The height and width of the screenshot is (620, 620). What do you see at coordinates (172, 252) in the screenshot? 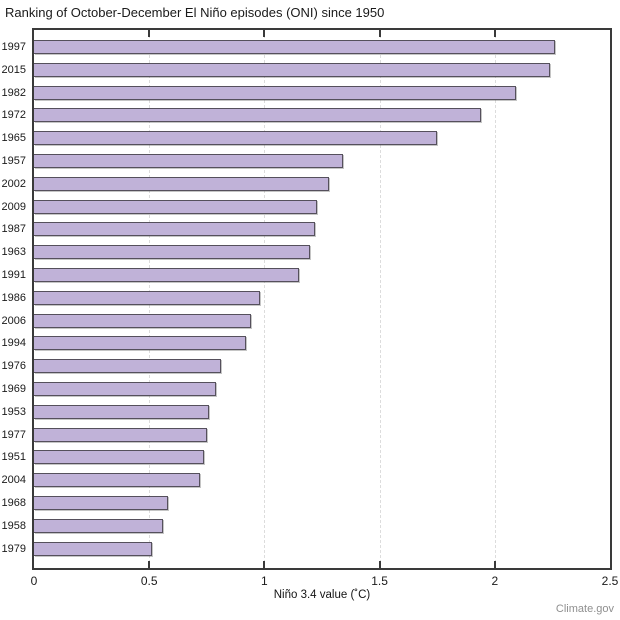
I see `bar-1963` at bounding box center [172, 252].